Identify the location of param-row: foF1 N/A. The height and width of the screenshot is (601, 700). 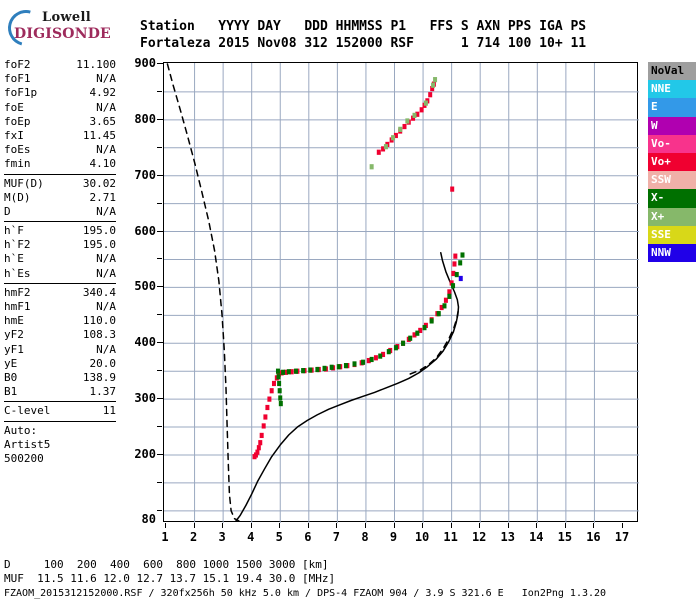
(60, 79).